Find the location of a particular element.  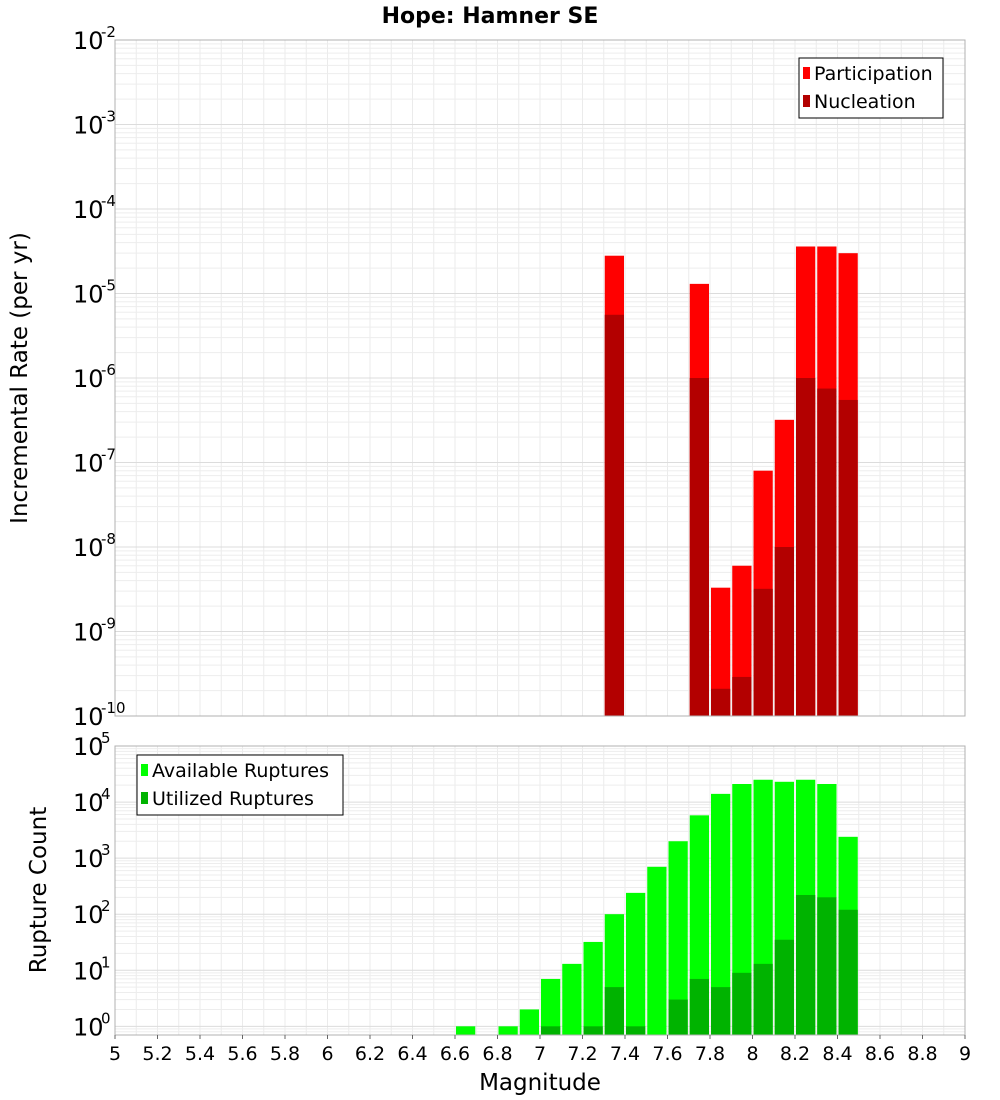

rate-bar-b-7.75 is located at coordinates (699, 547).